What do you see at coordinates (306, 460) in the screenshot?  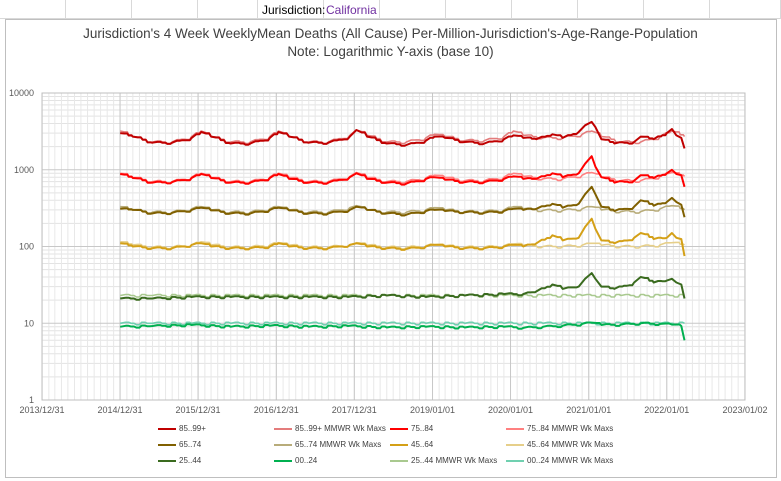 I see `legend-label: 00..24` at bounding box center [306, 460].